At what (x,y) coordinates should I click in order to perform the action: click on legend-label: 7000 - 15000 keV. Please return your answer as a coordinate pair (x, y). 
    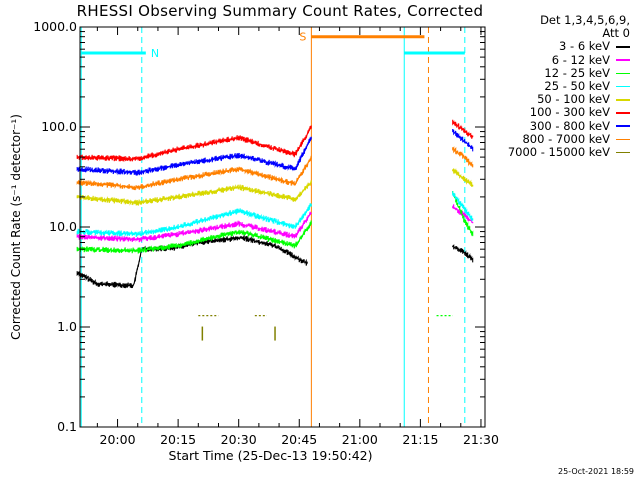
    Looking at the image, I should click on (558, 152).